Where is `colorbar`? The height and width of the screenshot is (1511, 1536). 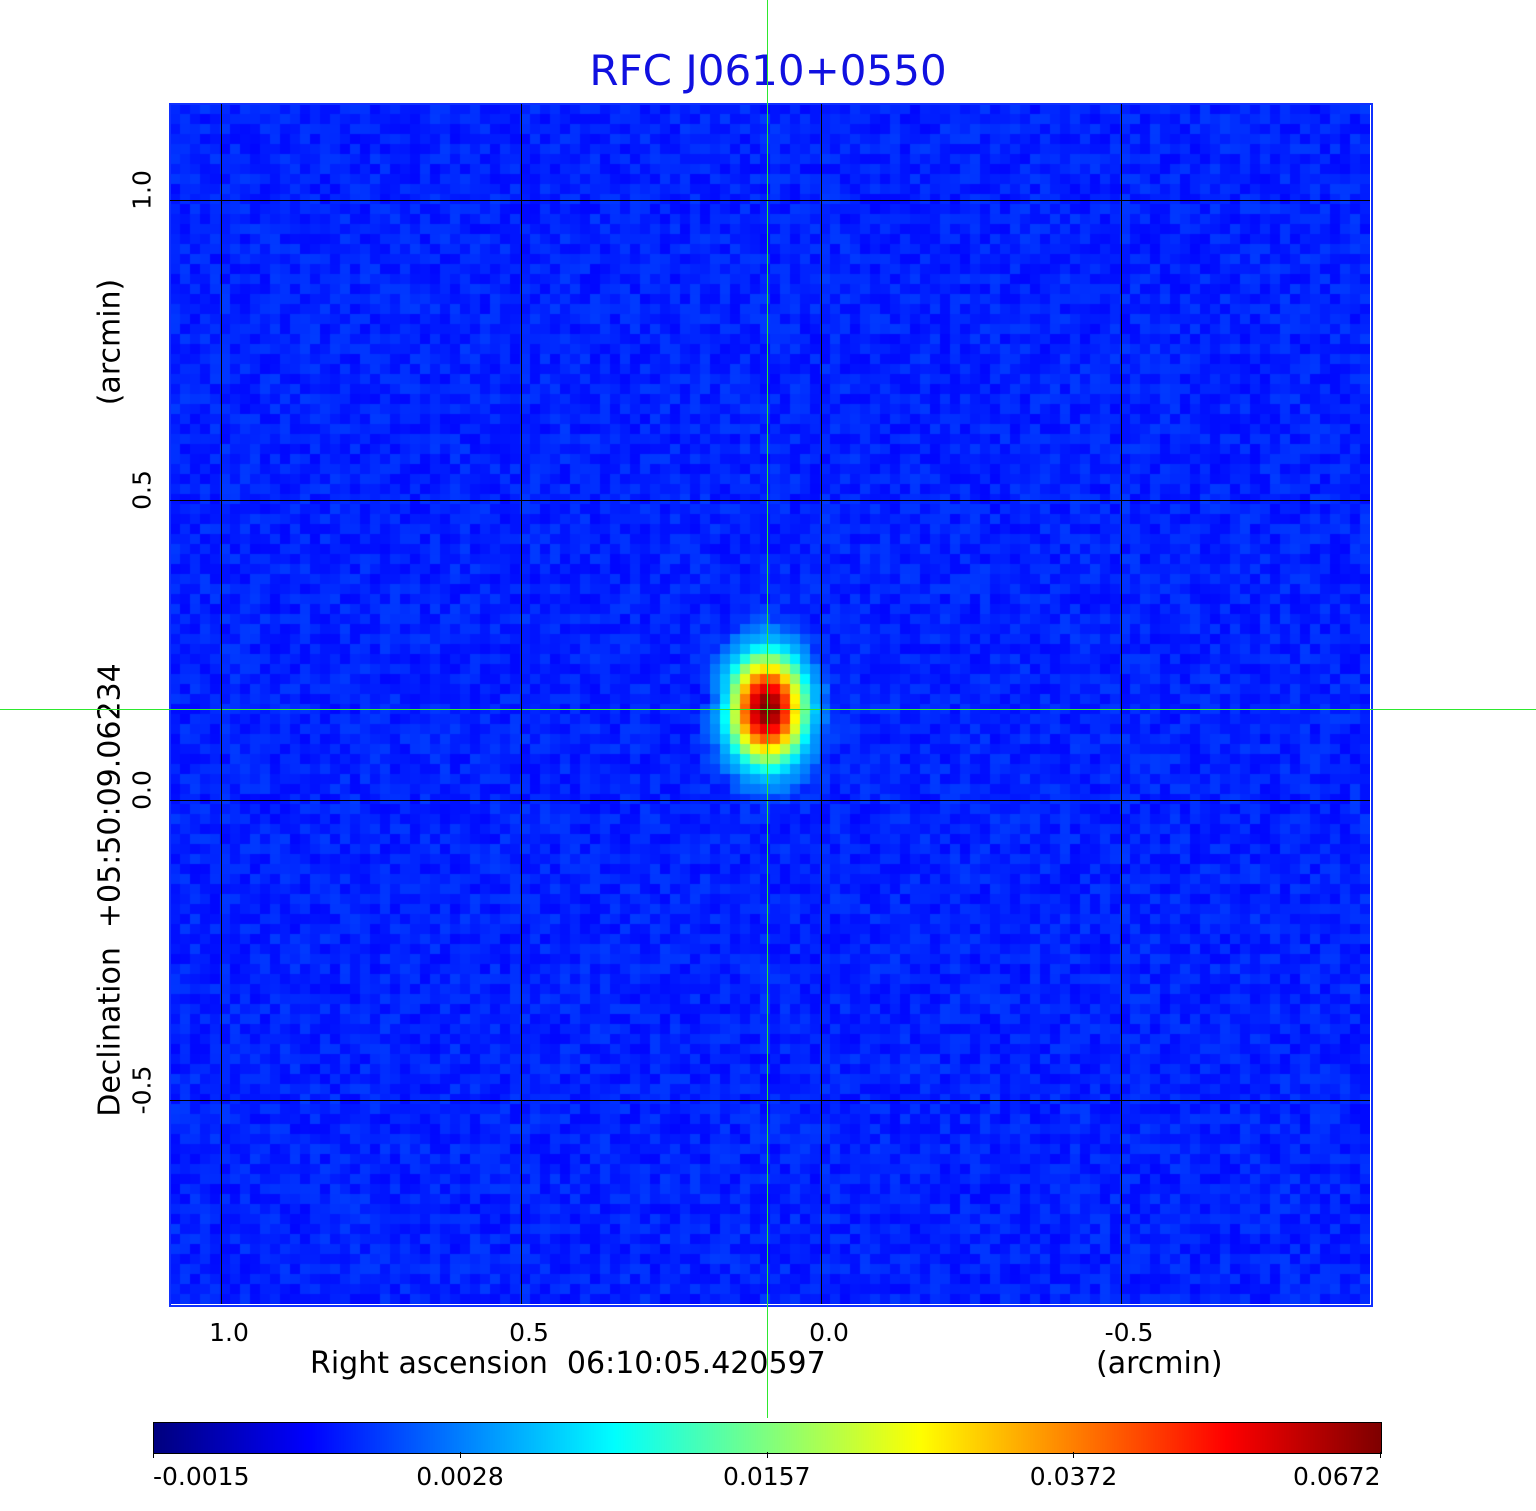 colorbar is located at coordinates (767, 1438).